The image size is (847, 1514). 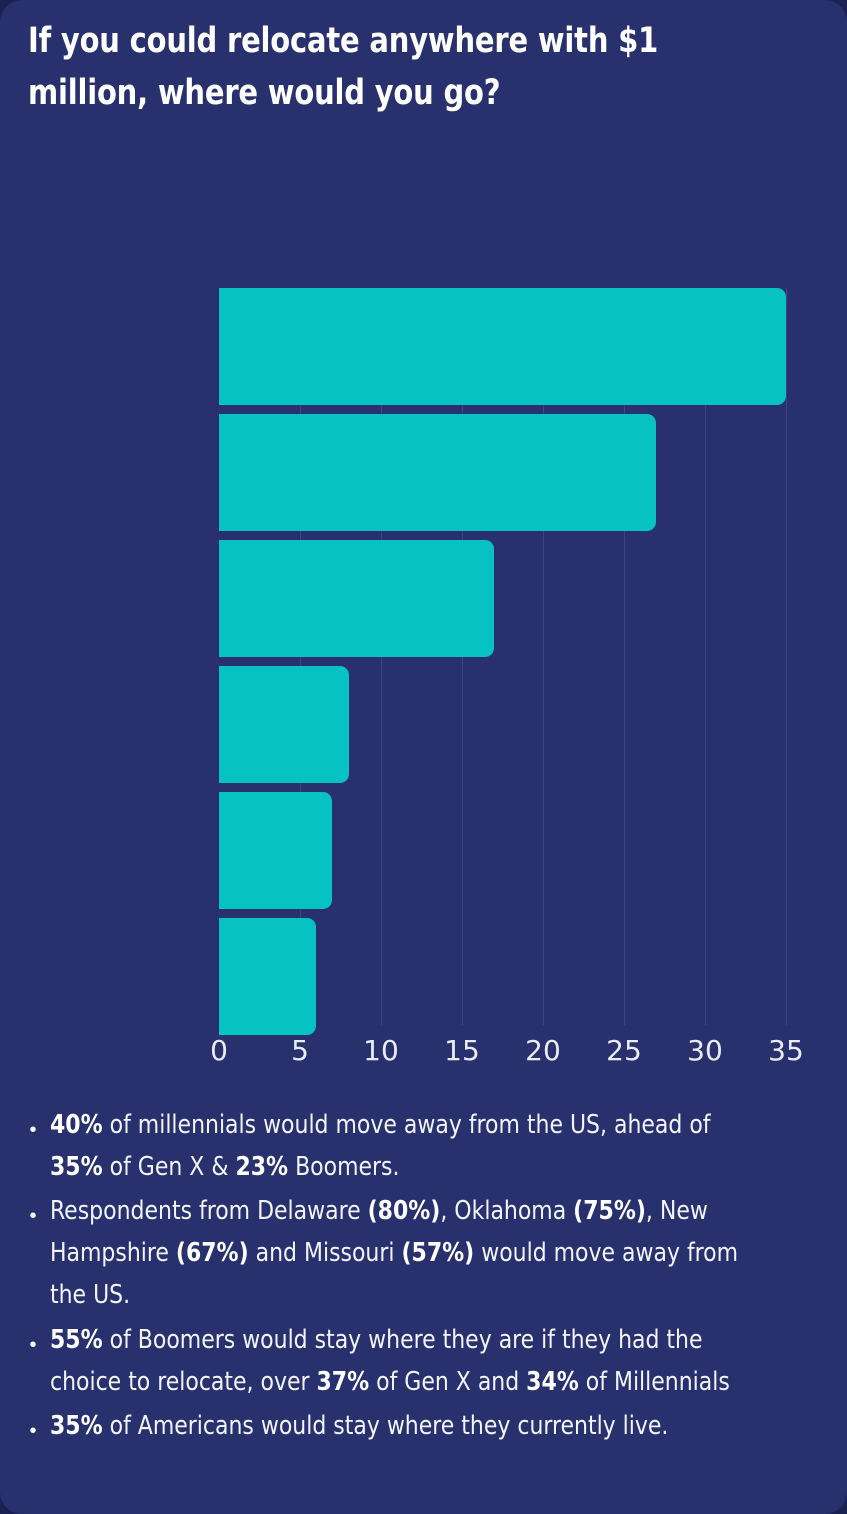 What do you see at coordinates (502, 598) in the screenshot?
I see `bar-row: Europe` at bounding box center [502, 598].